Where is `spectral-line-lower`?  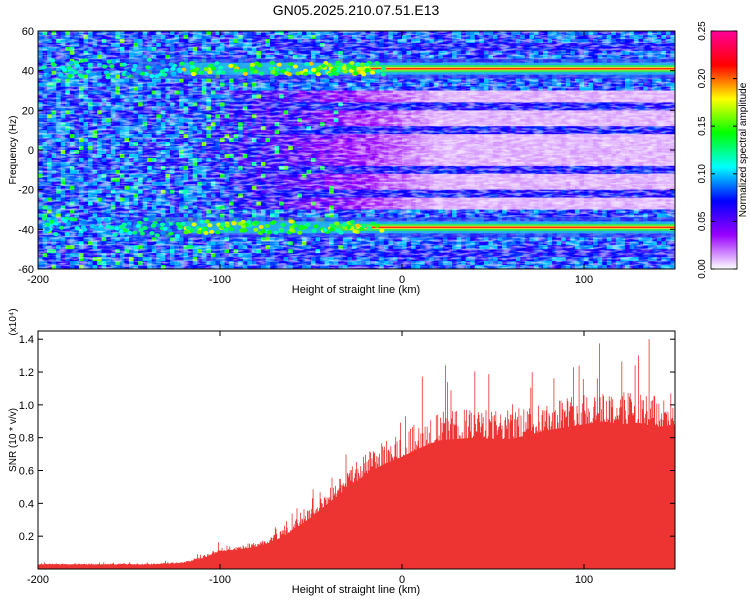 spectral-line-lower is located at coordinates (358, 227).